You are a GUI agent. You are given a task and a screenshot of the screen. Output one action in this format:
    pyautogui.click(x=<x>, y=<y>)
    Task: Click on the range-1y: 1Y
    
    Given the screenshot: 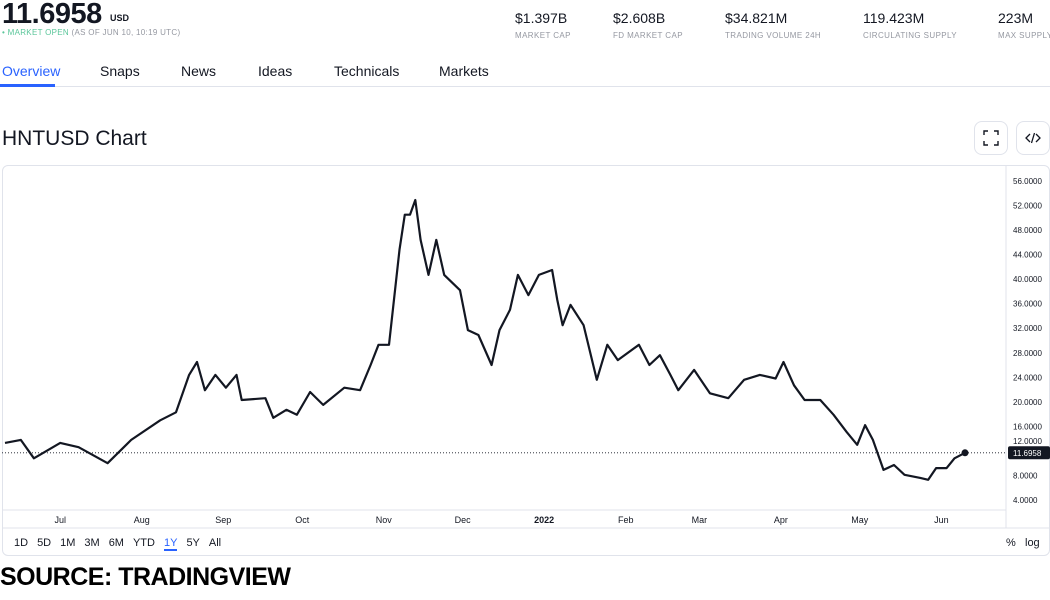 What is the action you would take?
    pyautogui.click(x=170, y=544)
    